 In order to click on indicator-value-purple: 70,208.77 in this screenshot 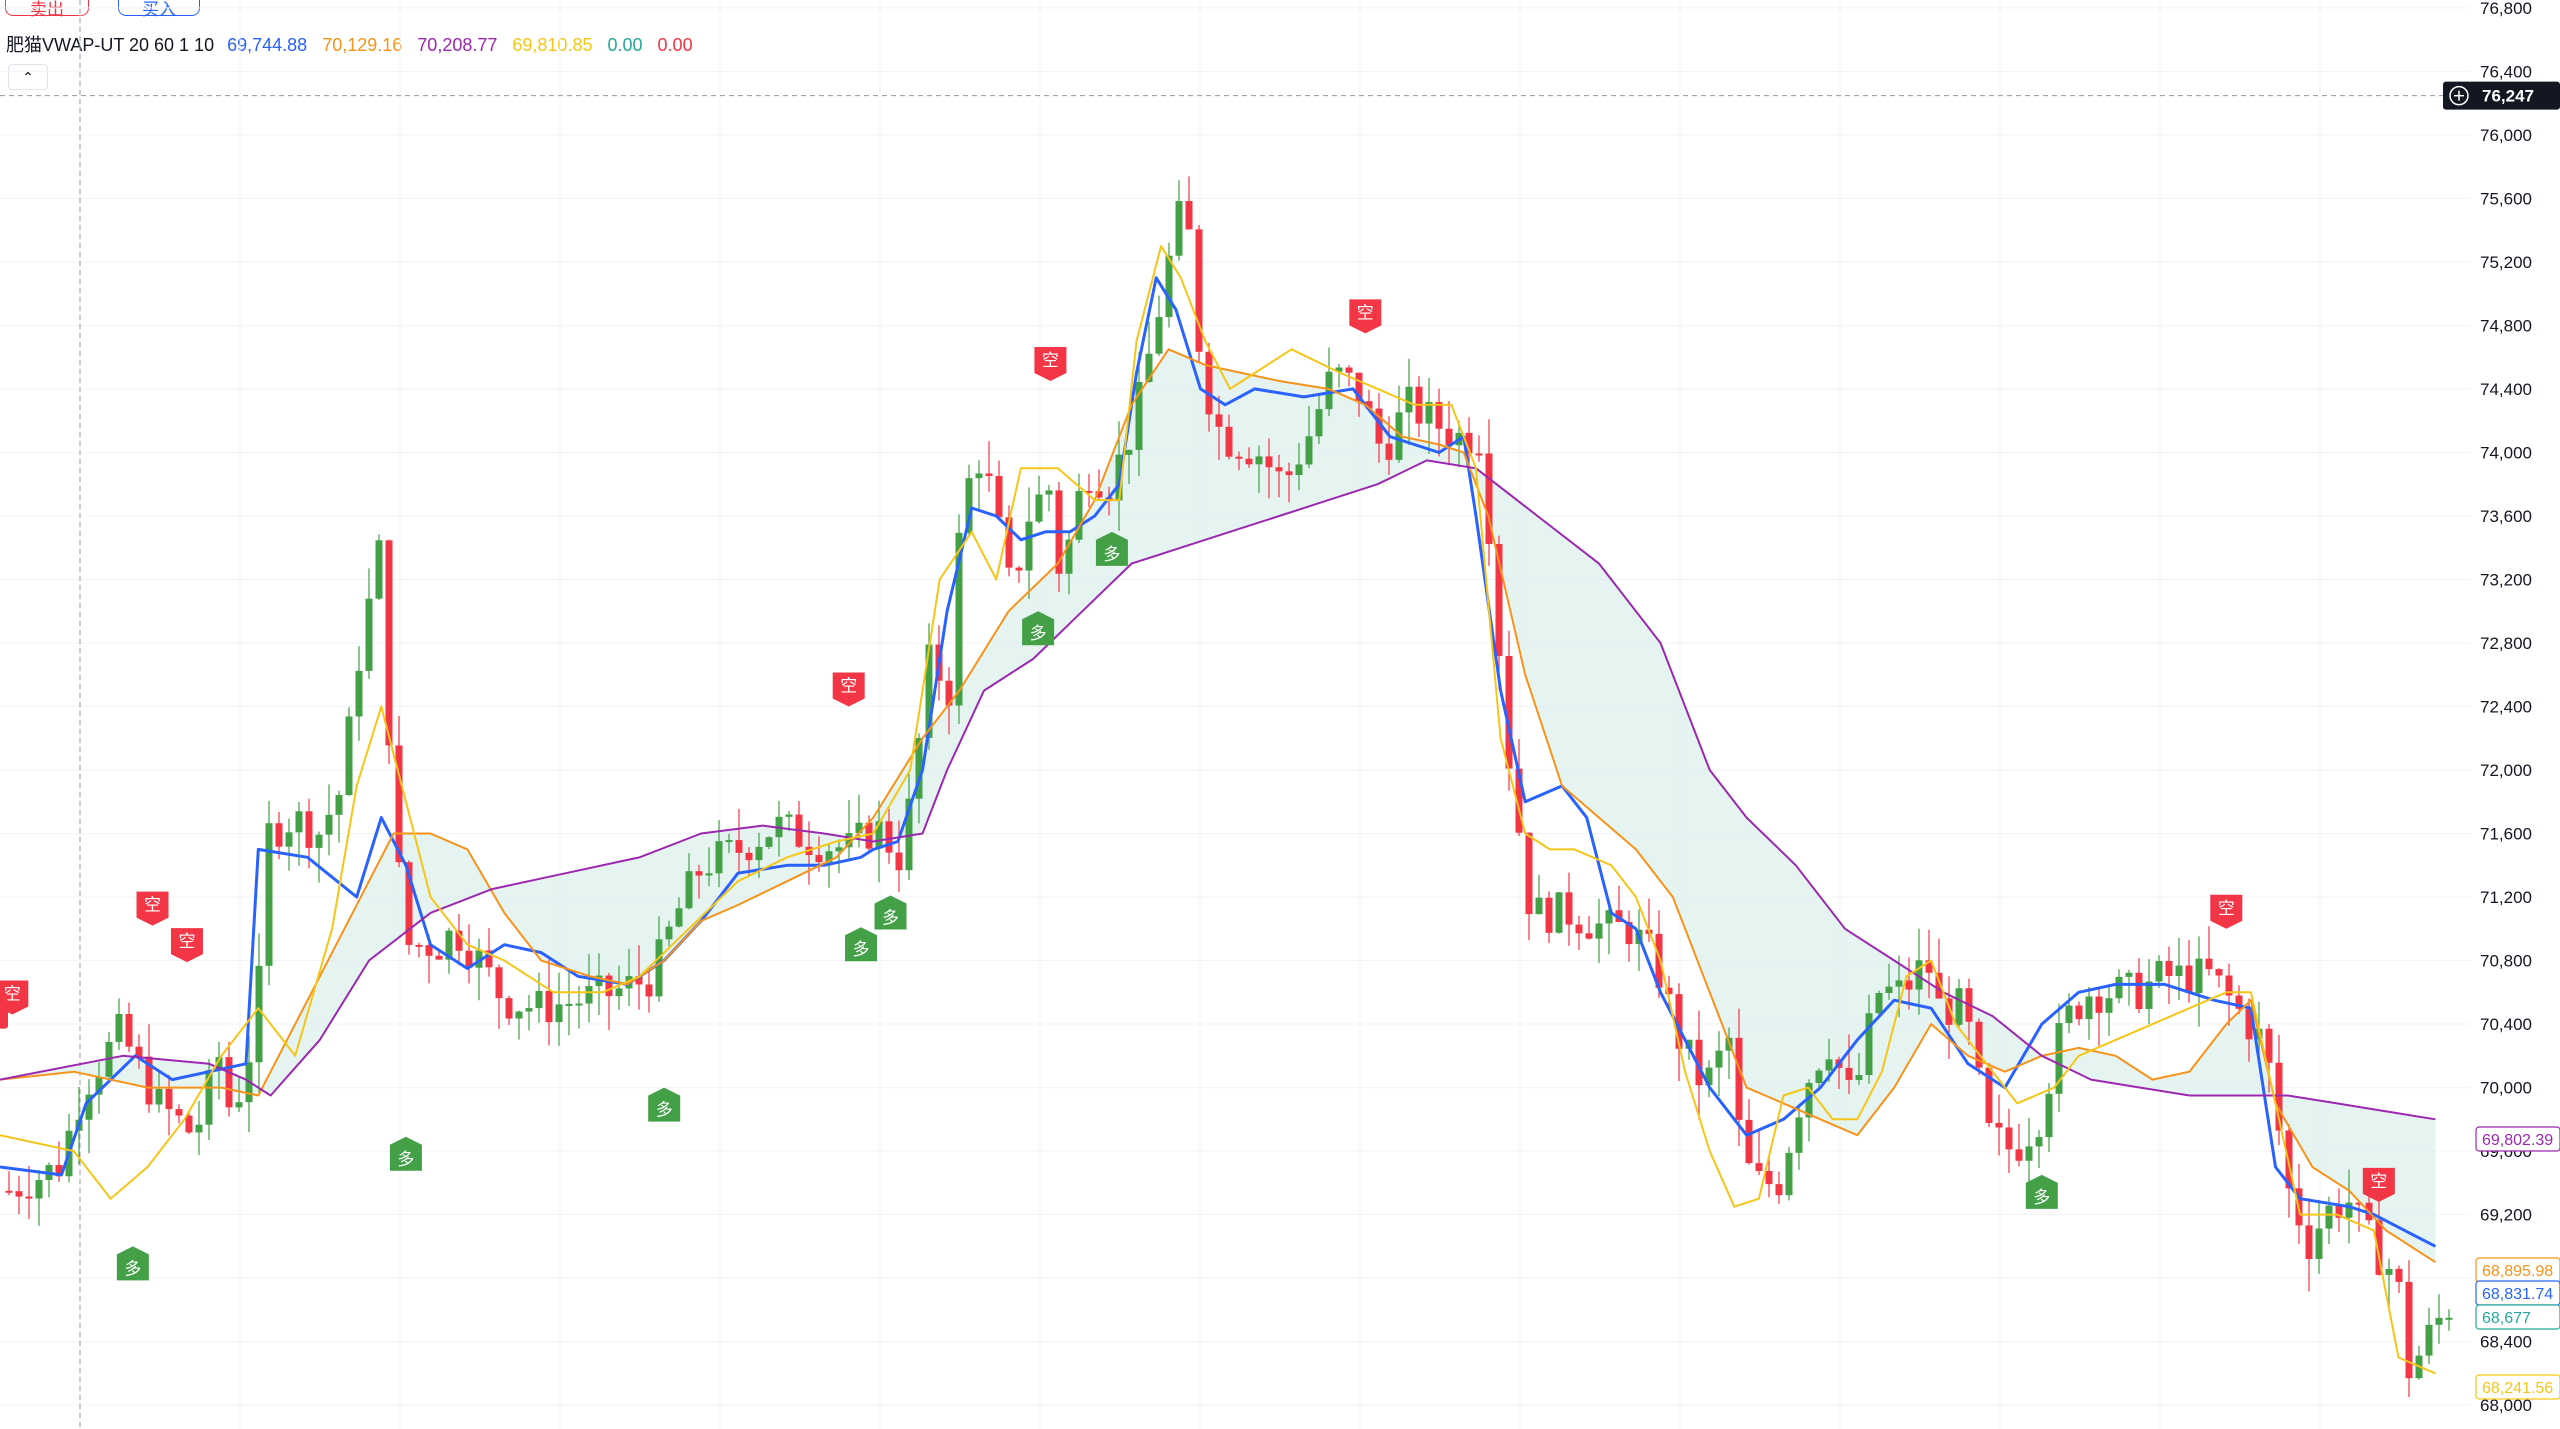, I will do `click(457, 45)`.